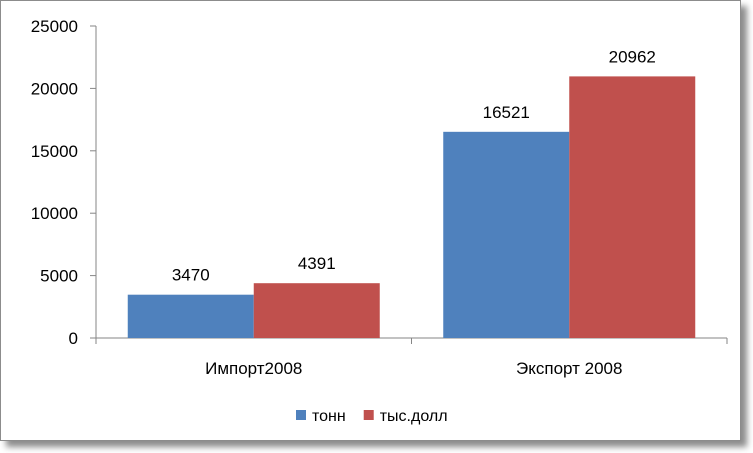  What do you see at coordinates (506, 112) in the screenshot?
I see `data-label: 16521` at bounding box center [506, 112].